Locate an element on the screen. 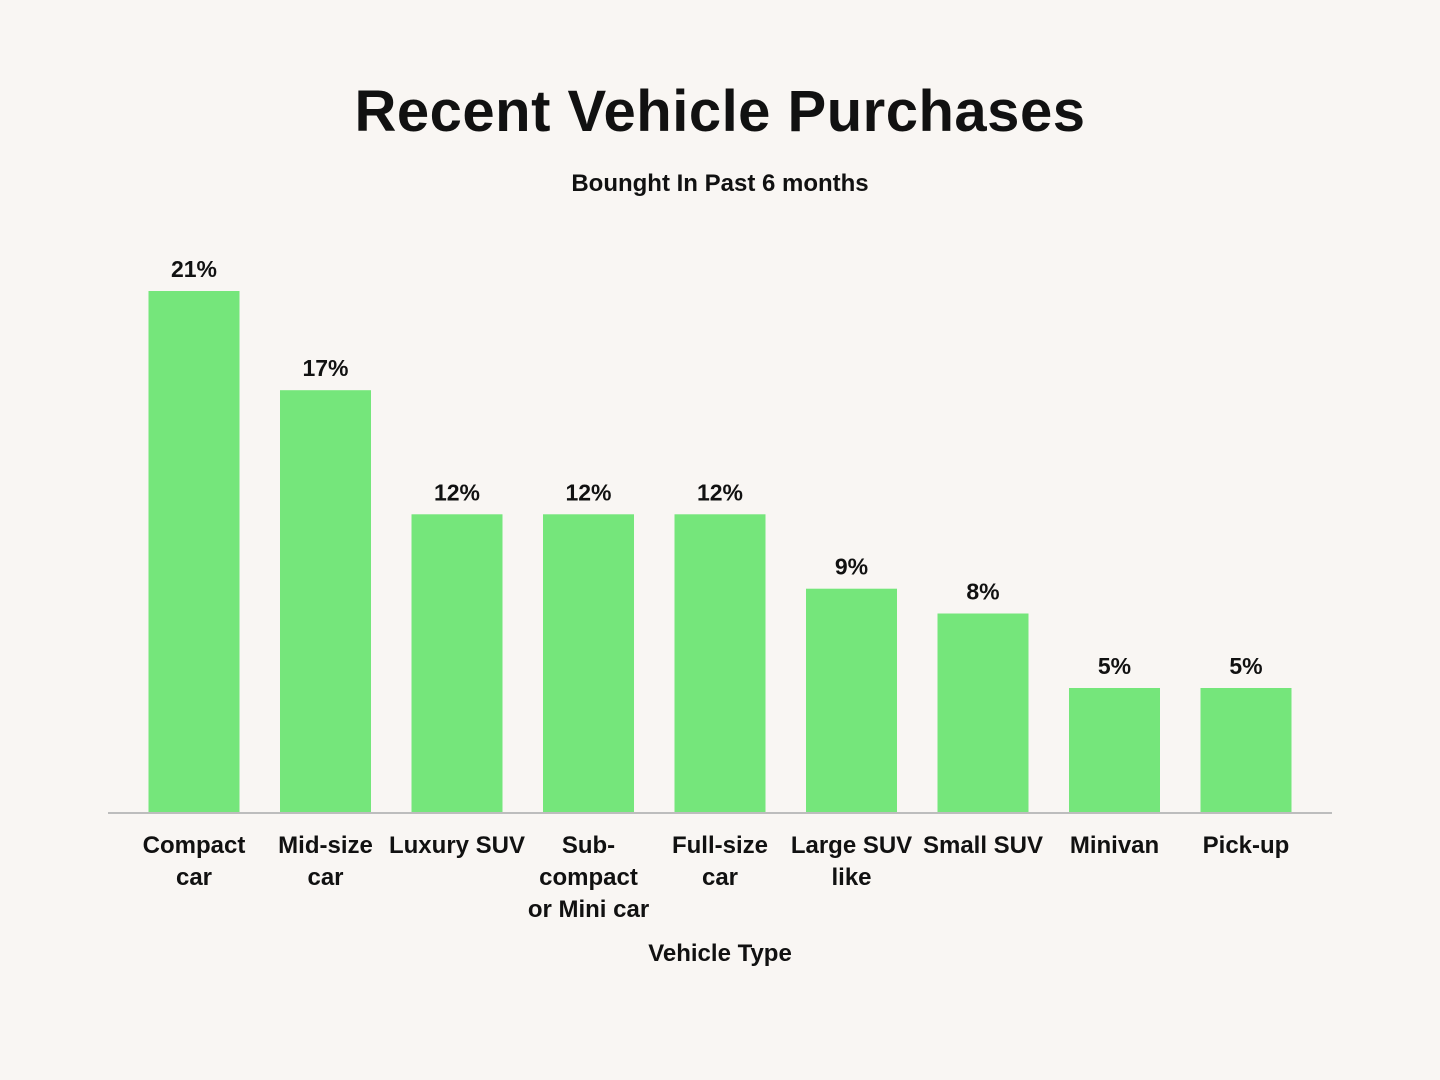 The height and width of the screenshot is (1080, 1440). data-label-5: 9% is located at coordinates (851, 567).